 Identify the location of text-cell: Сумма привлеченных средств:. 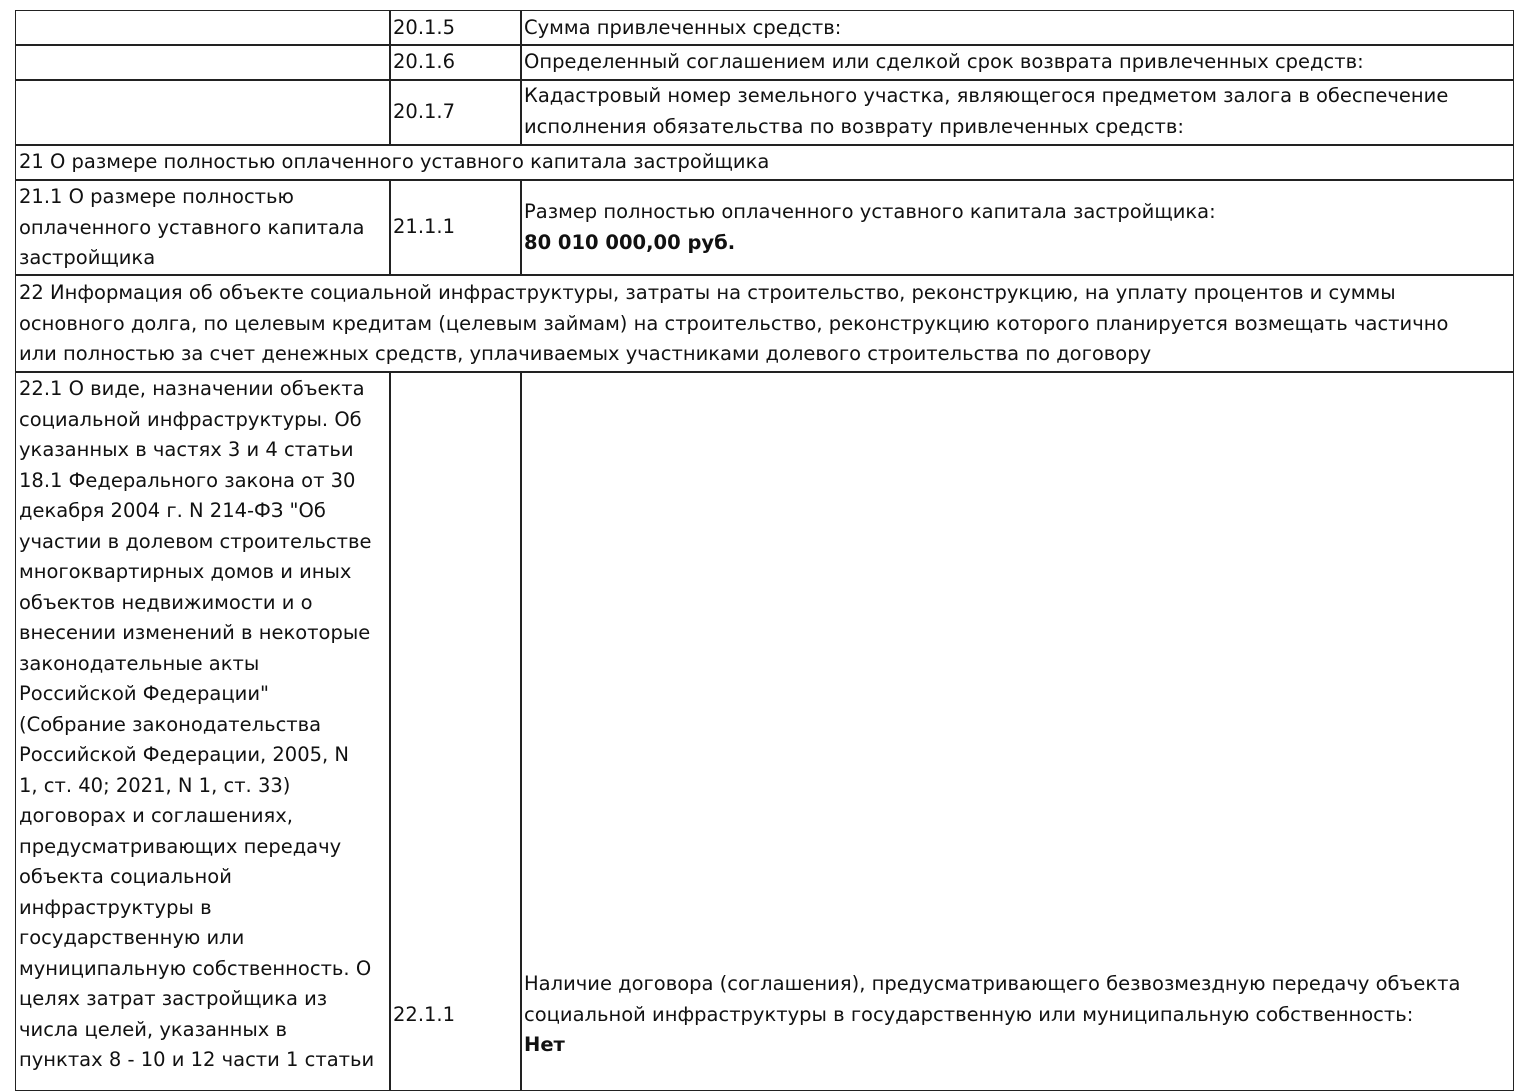
(1017, 28).